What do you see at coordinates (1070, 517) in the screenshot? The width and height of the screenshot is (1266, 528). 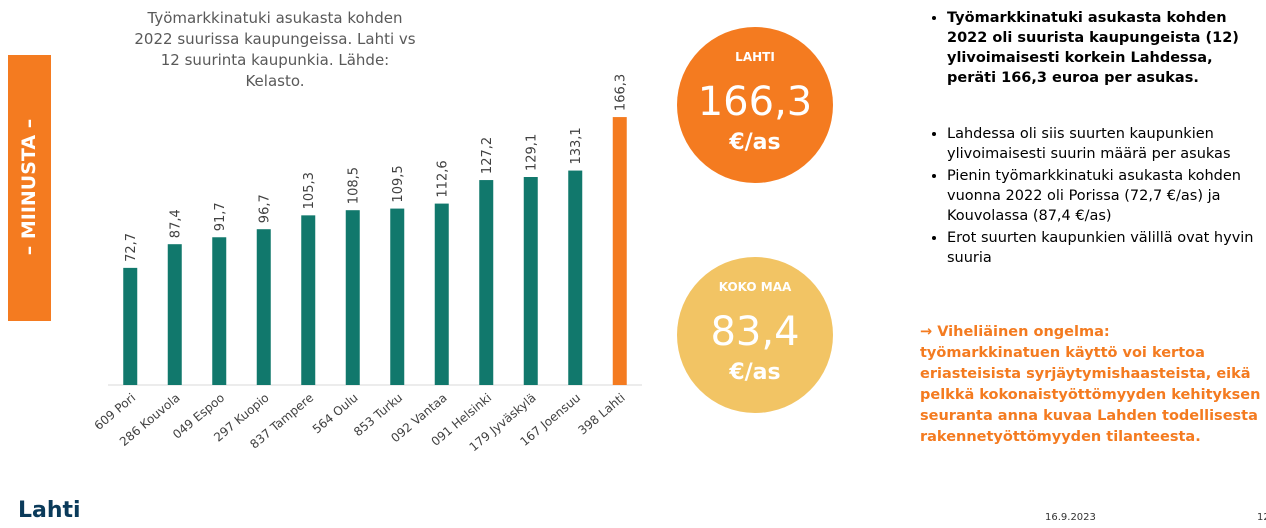 I see `date: 16.9.2023` at bounding box center [1070, 517].